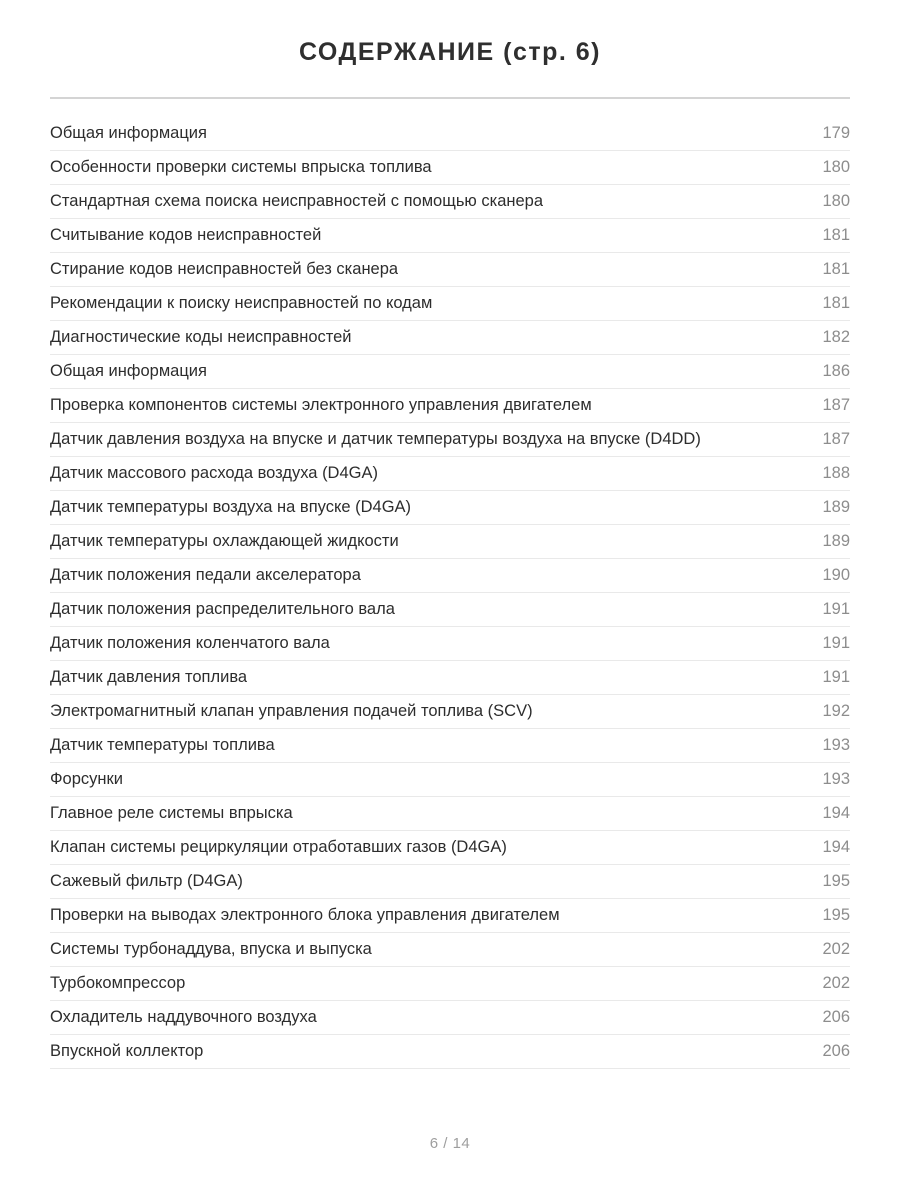  I want to click on toc-entry-label: Системы турбонаддува, впуска и выпуска, so click(211, 949).